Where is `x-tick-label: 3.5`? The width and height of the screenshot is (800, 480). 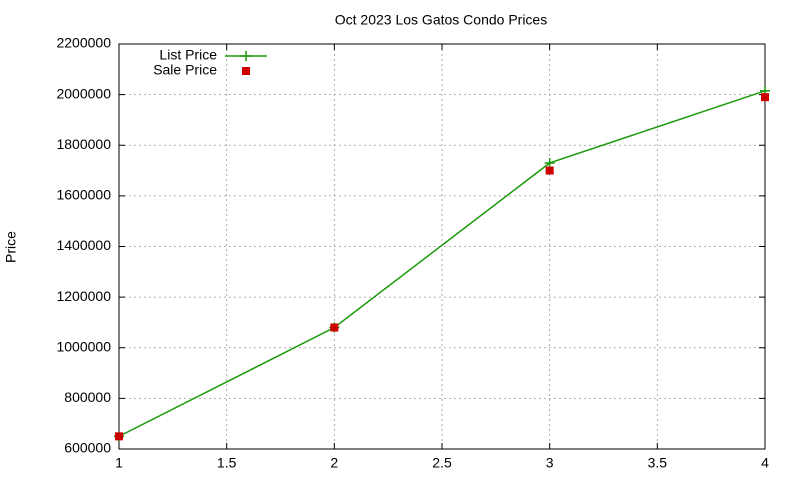 x-tick-label: 3.5 is located at coordinates (658, 463).